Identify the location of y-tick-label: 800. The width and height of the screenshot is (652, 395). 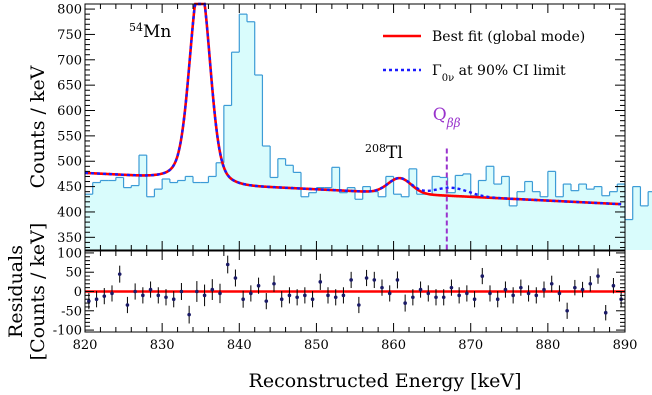
(69, 10).